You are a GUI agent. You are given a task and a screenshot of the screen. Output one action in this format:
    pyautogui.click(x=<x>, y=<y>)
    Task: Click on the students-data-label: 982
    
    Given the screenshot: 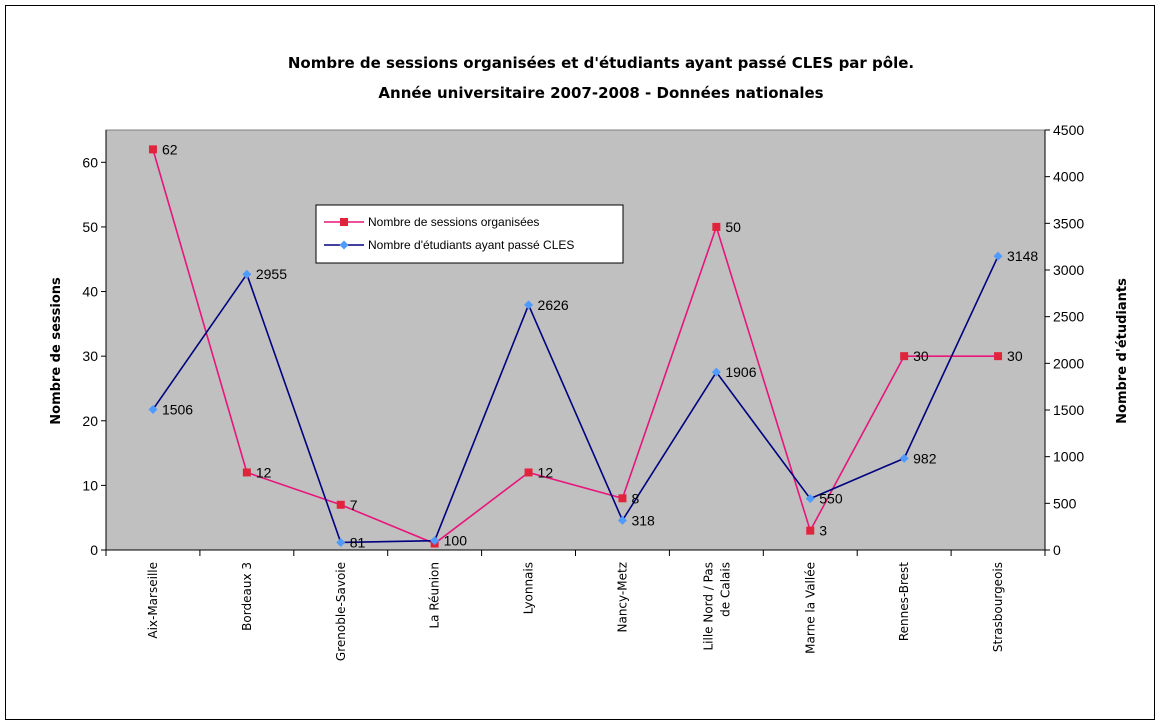 What is the action you would take?
    pyautogui.click(x=925, y=458)
    